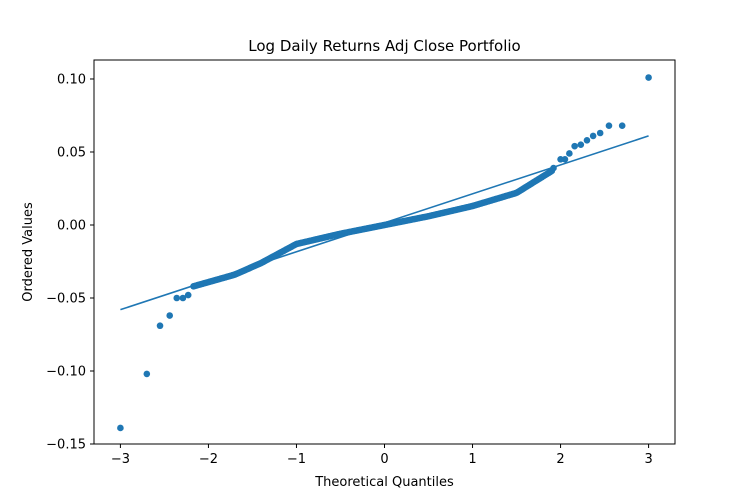 This screenshot has height=500, width=750. Describe the element at coordinates (120, 459) in the screenshot. I see `x-tick-label: −3` at that location.